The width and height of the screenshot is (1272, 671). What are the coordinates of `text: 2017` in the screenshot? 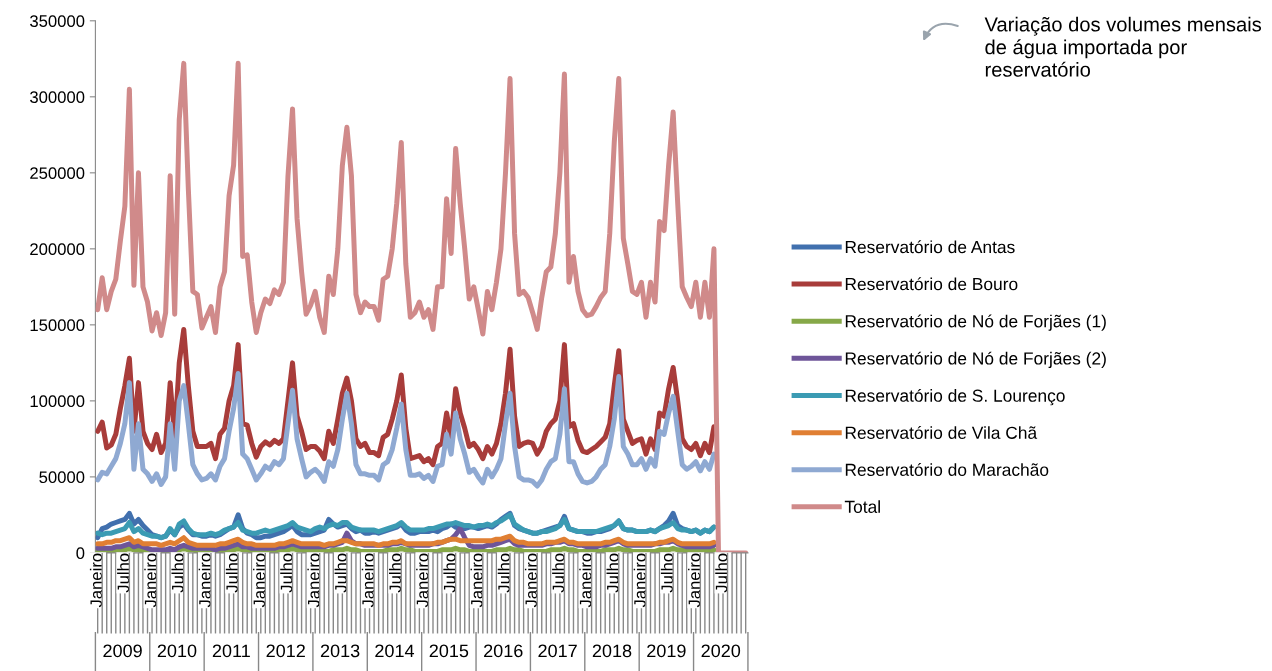 It's located at (557, 651).